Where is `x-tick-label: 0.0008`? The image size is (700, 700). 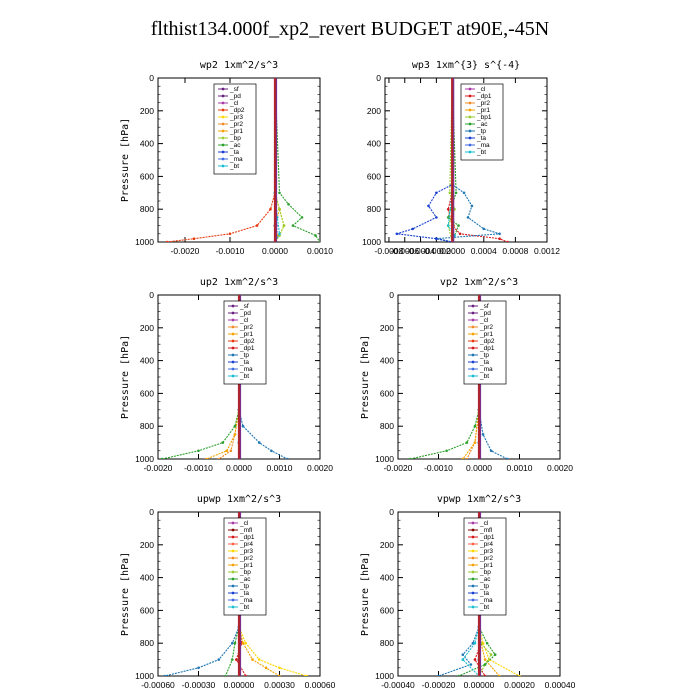 x-tick-label: 0.0008 is located at coordinates (515, 251).